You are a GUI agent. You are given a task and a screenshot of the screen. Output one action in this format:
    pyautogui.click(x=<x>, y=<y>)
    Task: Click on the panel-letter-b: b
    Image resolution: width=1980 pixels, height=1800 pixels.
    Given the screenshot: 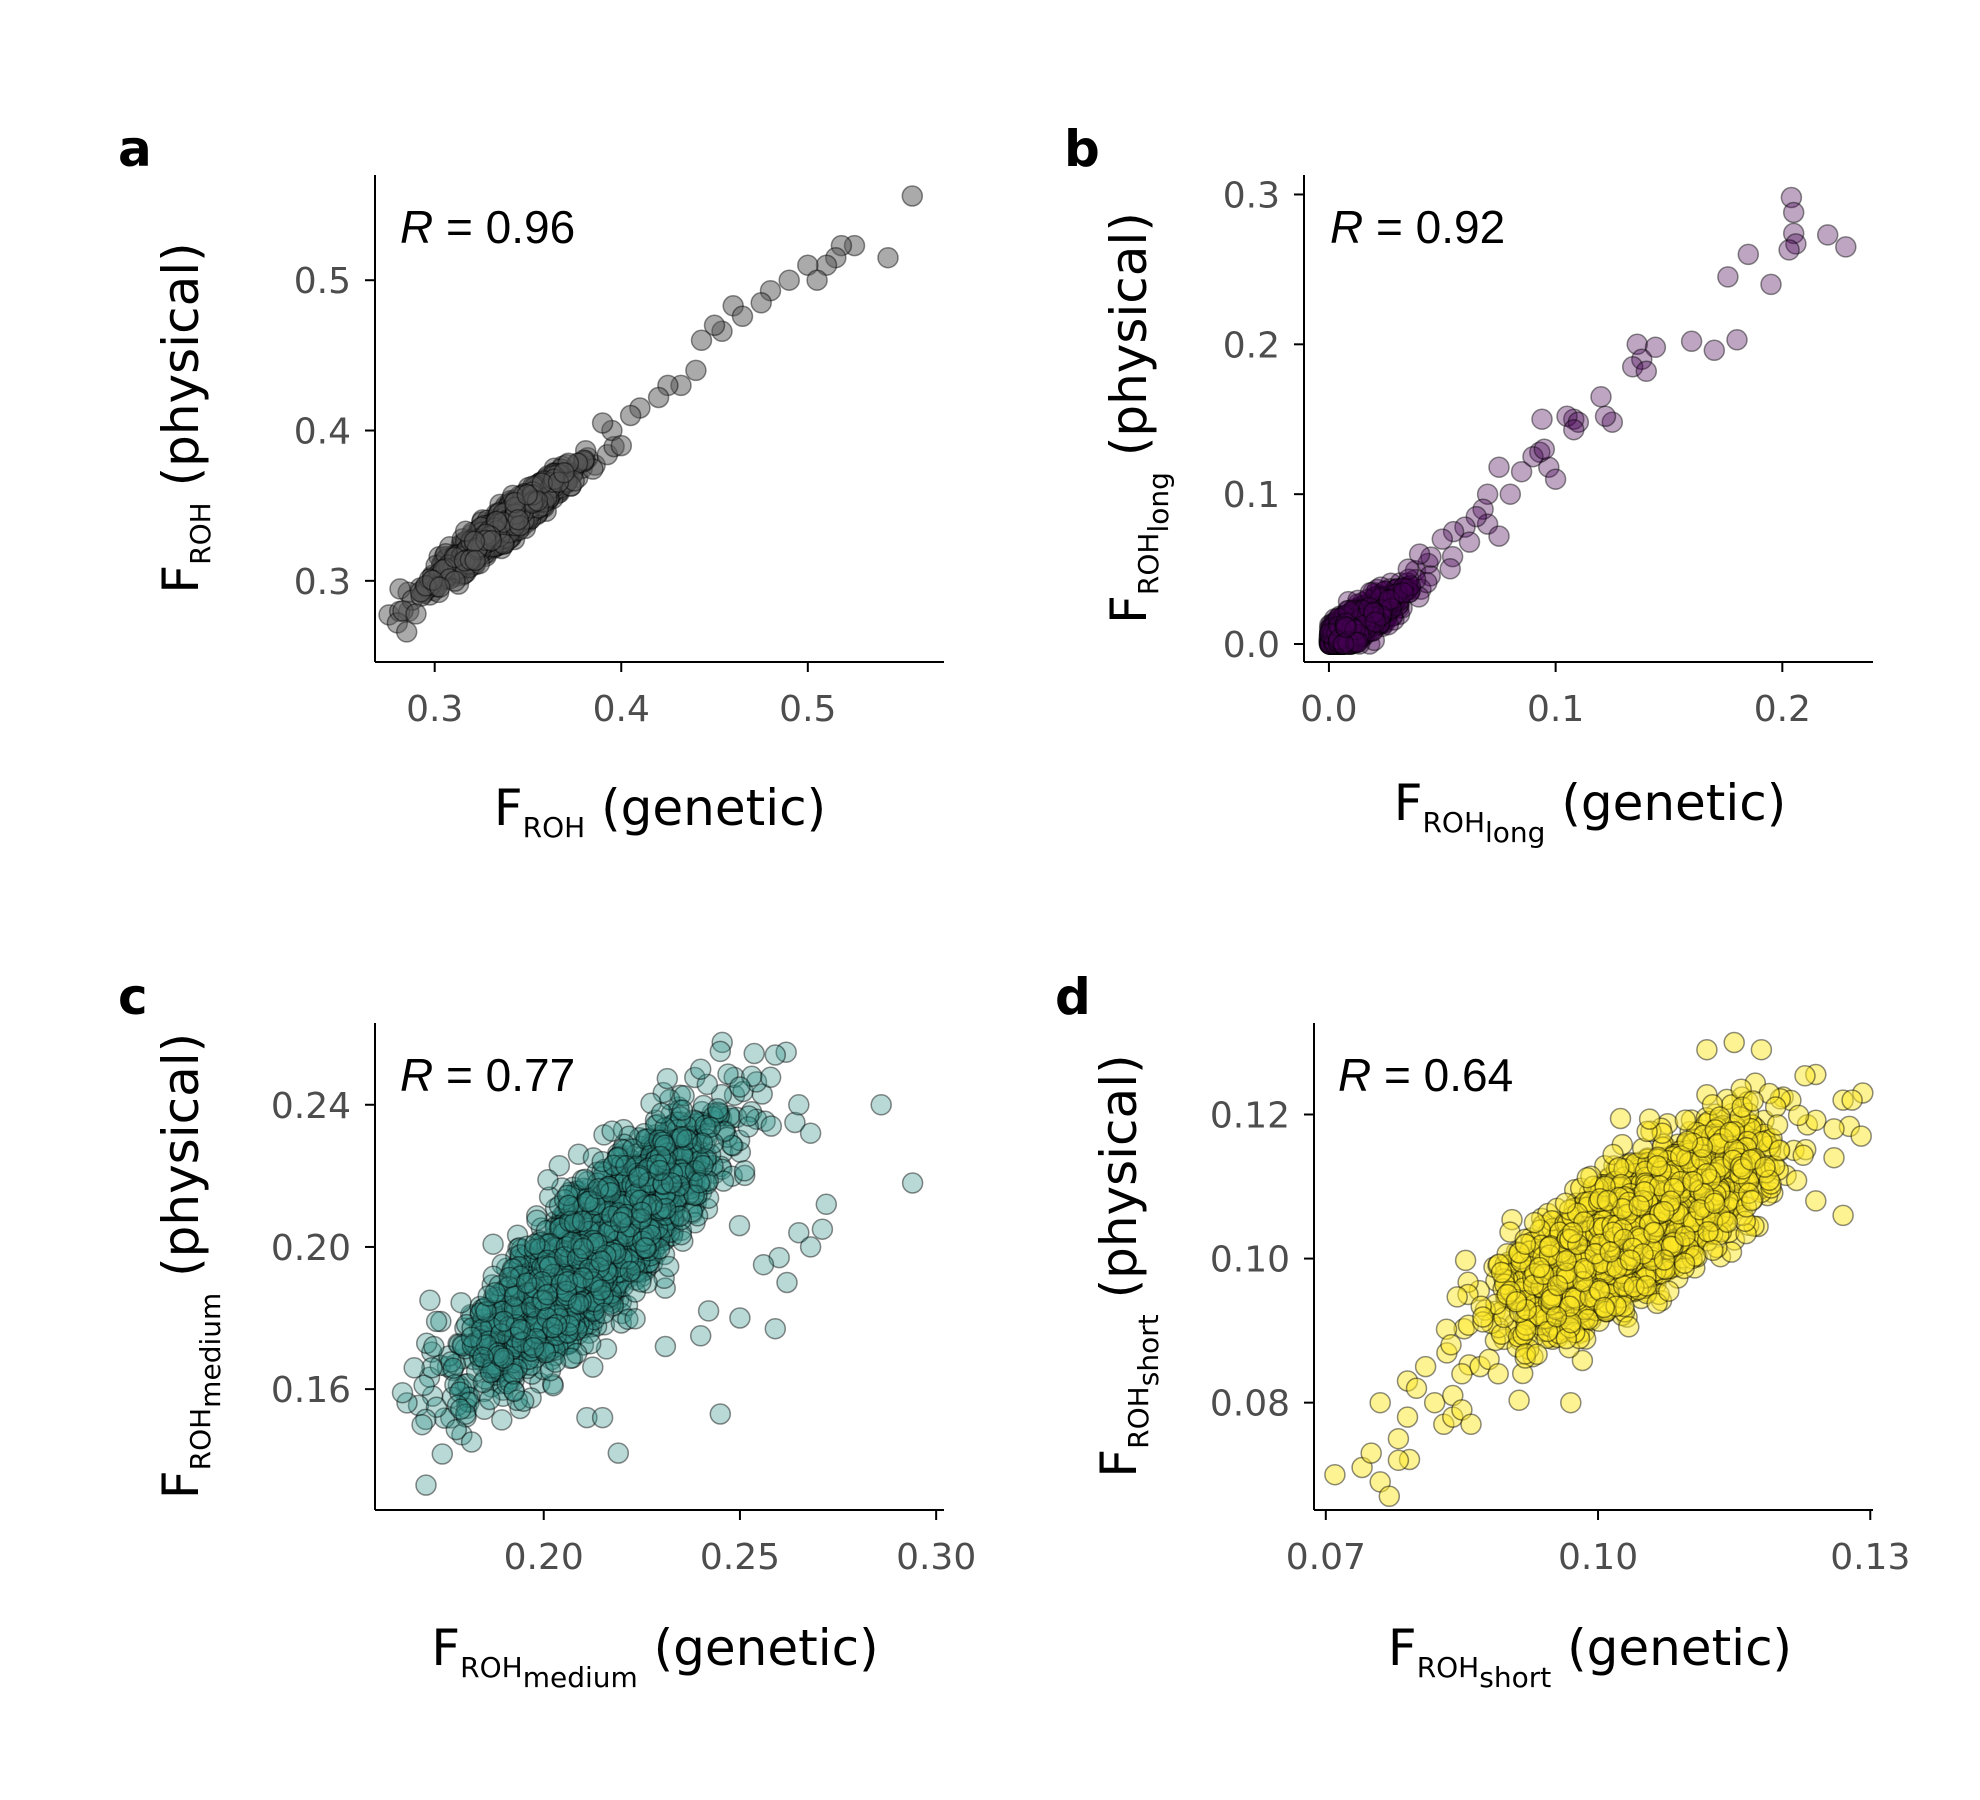 What is the action you would take?
    pyautogui.click(x=1082, y=149)
    